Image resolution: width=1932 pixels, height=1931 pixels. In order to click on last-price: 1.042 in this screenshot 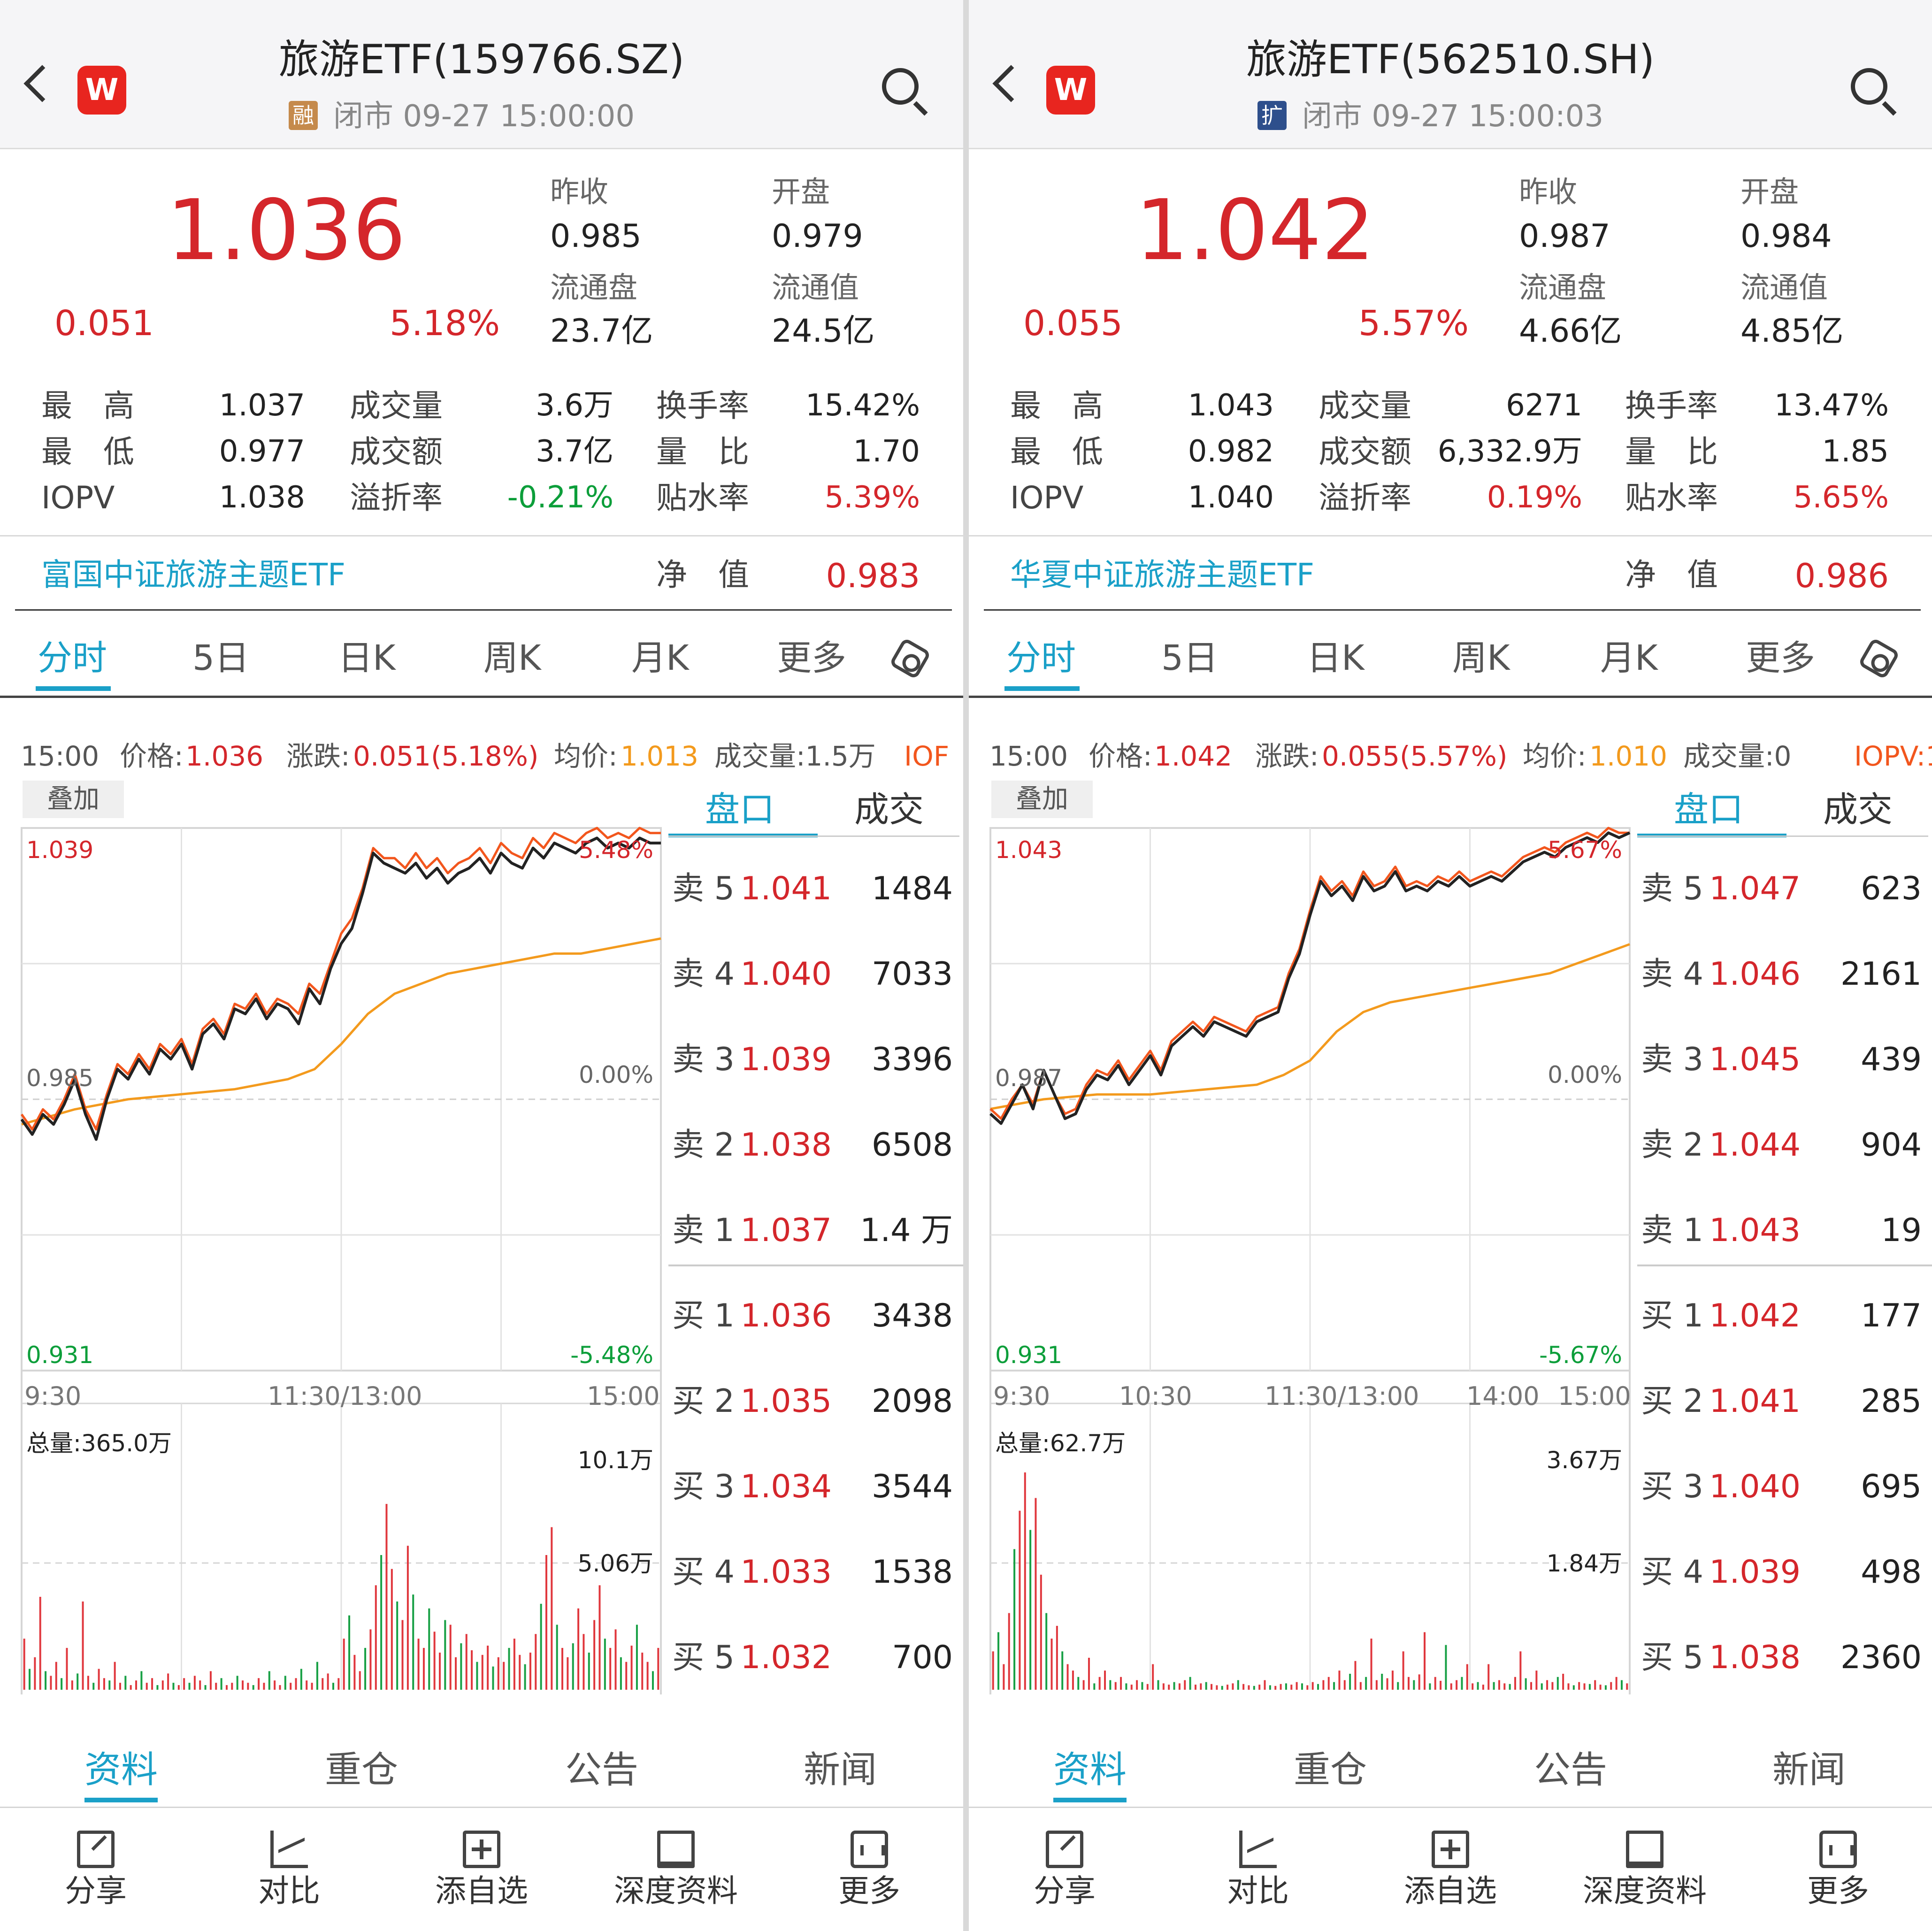, I will do `click(1255, 230)`.